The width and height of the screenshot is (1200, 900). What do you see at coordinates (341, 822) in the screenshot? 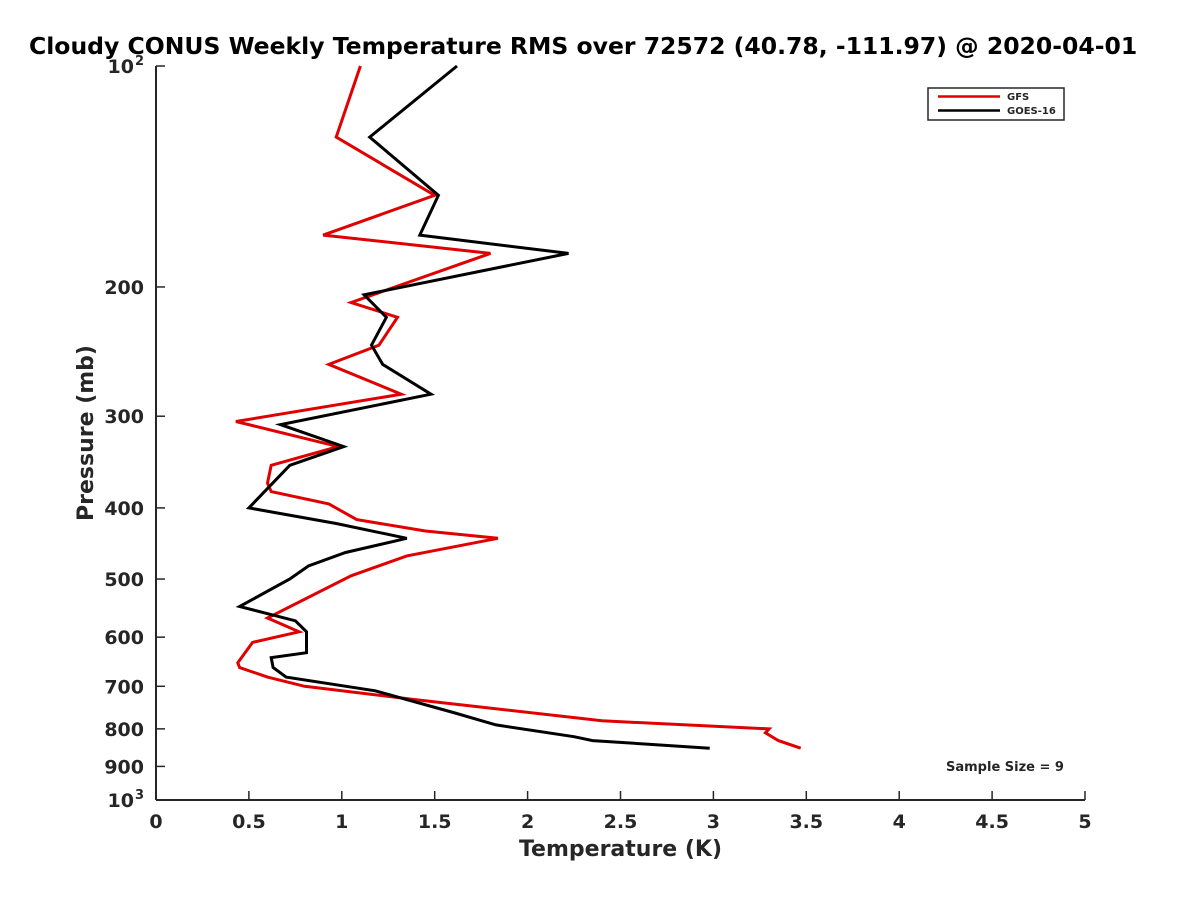
I see `x-tick-label: 1` at bounding box center [341, 822].